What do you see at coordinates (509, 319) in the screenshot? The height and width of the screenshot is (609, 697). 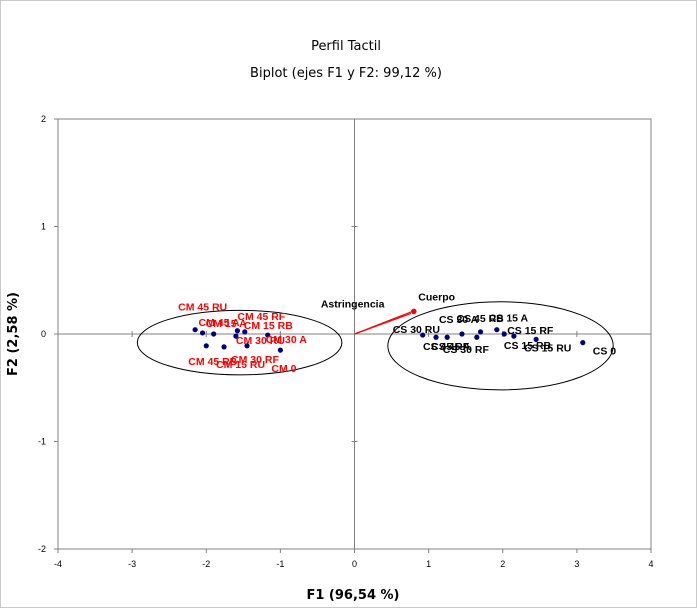 I see `point-label: CS 15 A` at bounding box center [509, 319].